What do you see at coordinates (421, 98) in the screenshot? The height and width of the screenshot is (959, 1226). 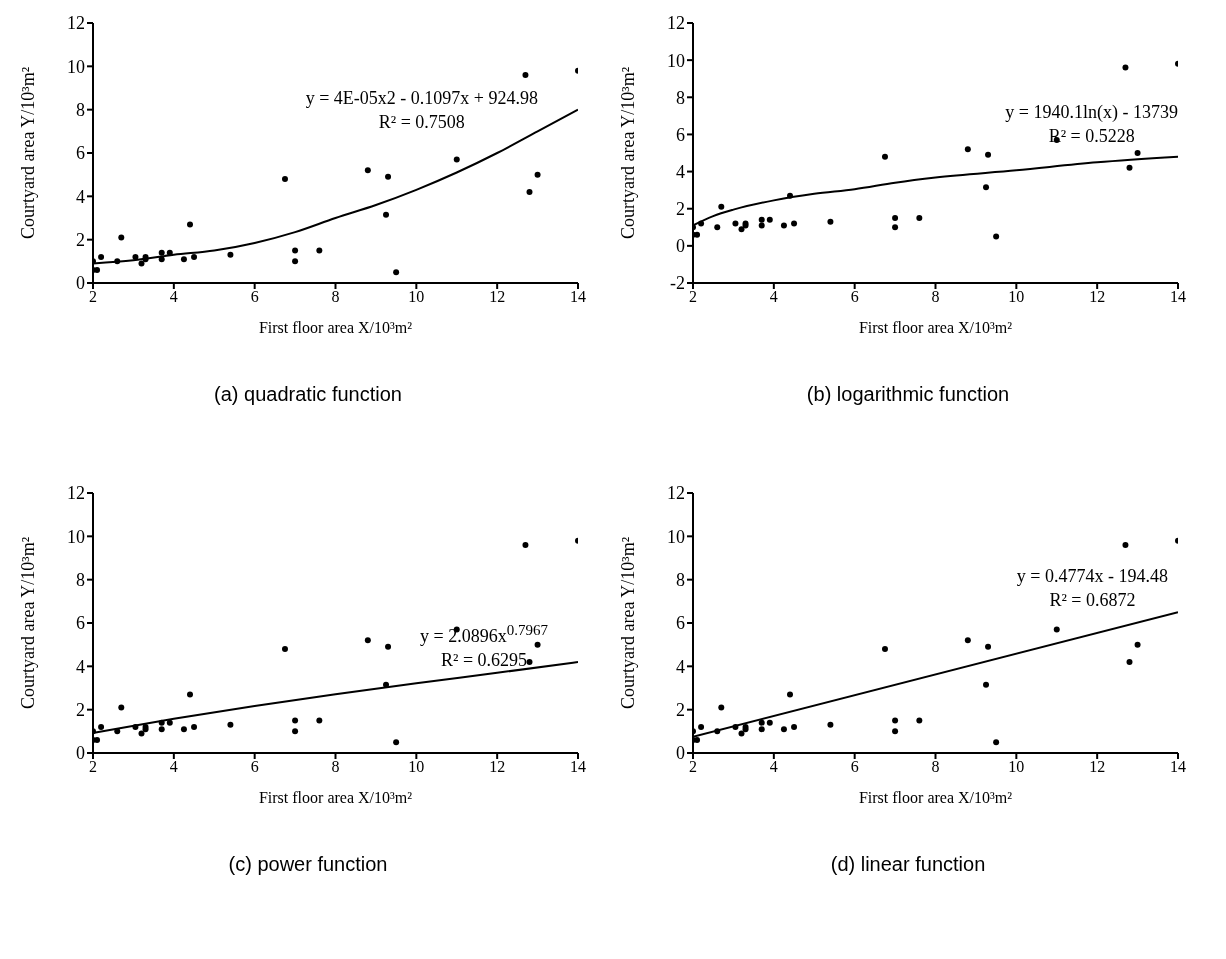 I see `annotation: y = 4E-05x2 - 0.1097x + 924.98` at bounding box center [421, 98].